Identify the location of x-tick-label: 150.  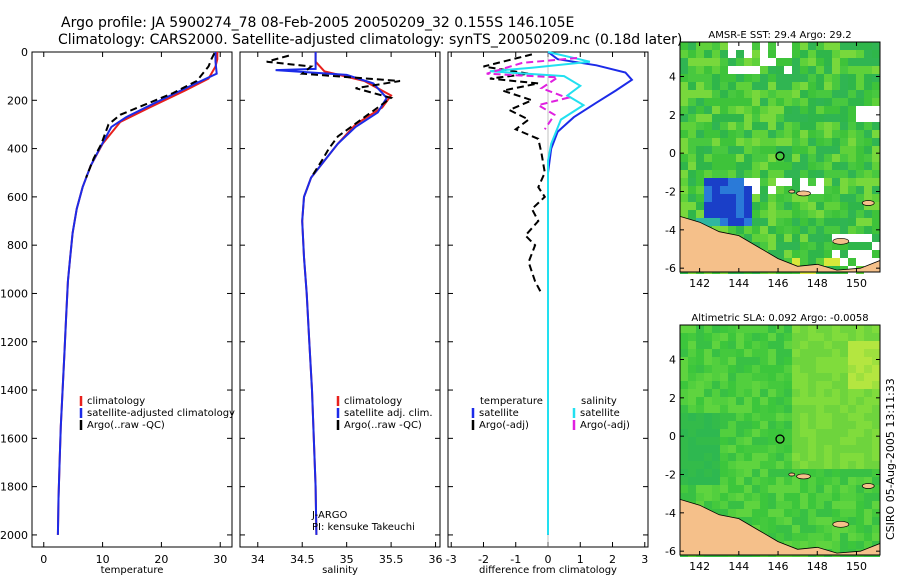
(856, 566).